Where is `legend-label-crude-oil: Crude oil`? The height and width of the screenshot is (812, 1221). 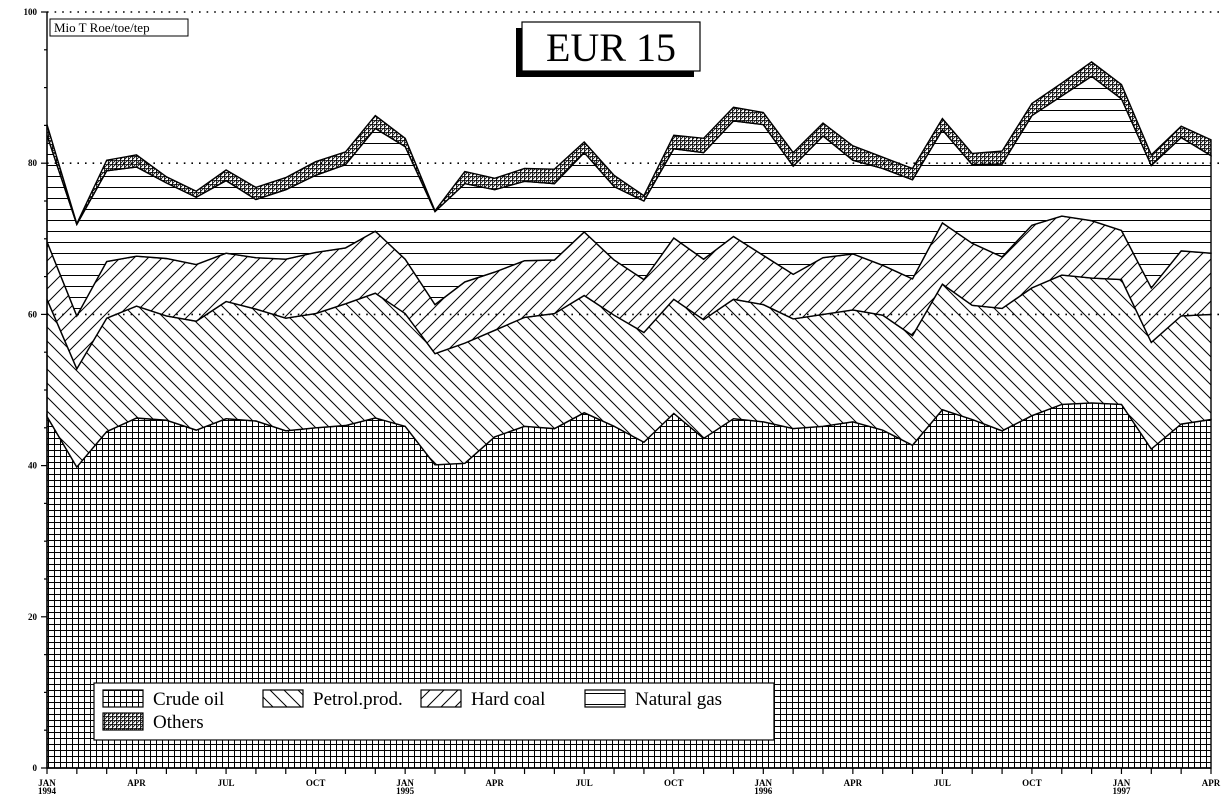
legend-label-crude-oil: Crude oil is located at coordinates (188, 699).